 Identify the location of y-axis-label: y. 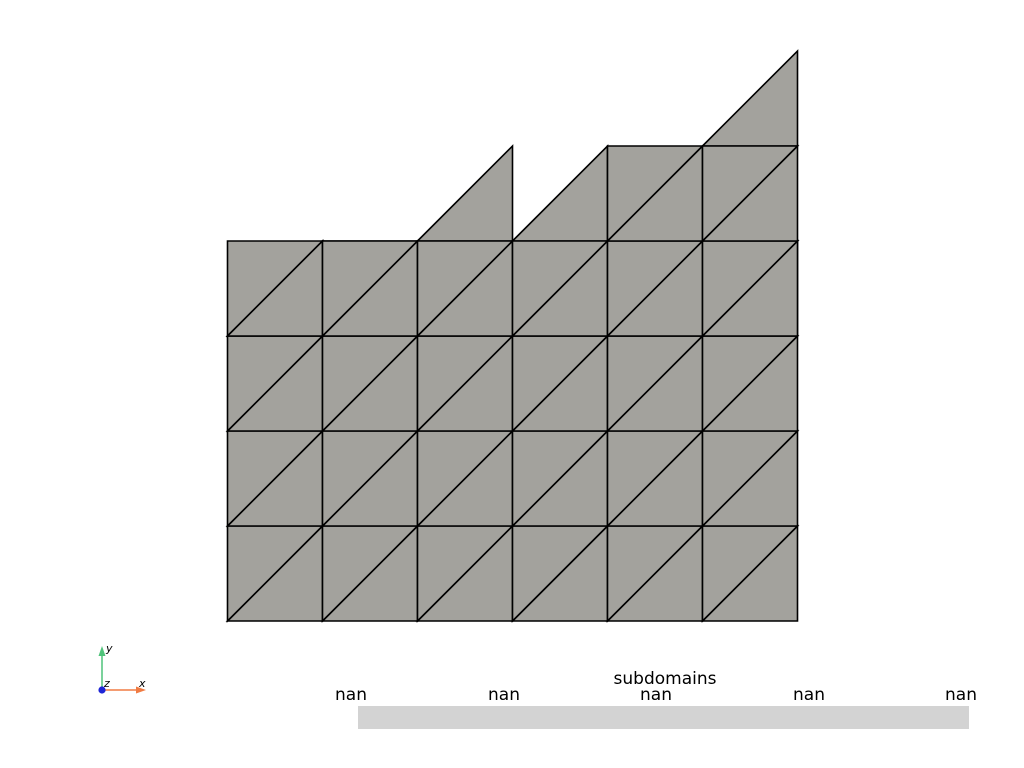
(109, 648).